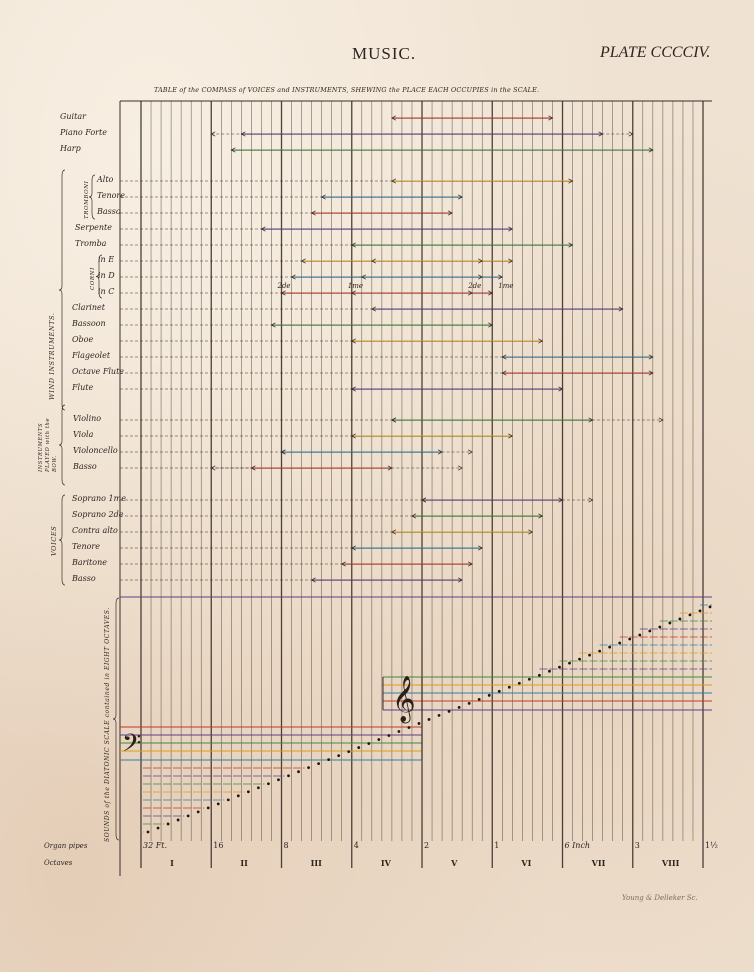 The width and height of the screenshot is (754, 972). I want to click on row-label: Flute, so click(83, 387).